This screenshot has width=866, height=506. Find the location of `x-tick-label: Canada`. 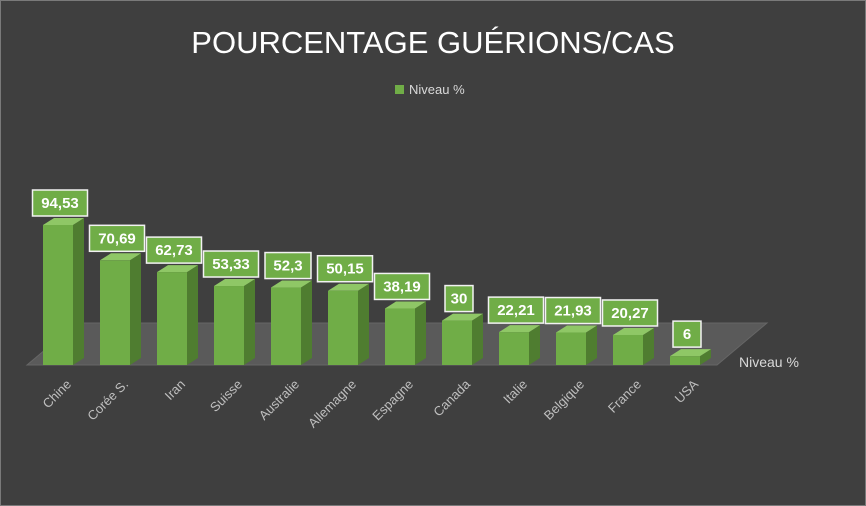

x-tick-label: Canada is located at coordinates (451, 397).